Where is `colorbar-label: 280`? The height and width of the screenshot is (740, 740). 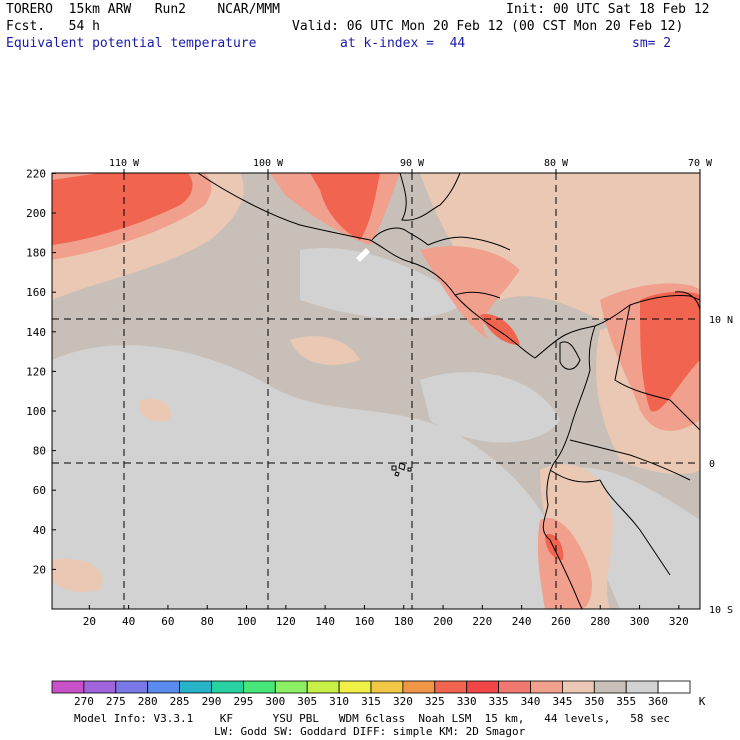
colorbar-label: 280 is located at coordinates (148, 701).